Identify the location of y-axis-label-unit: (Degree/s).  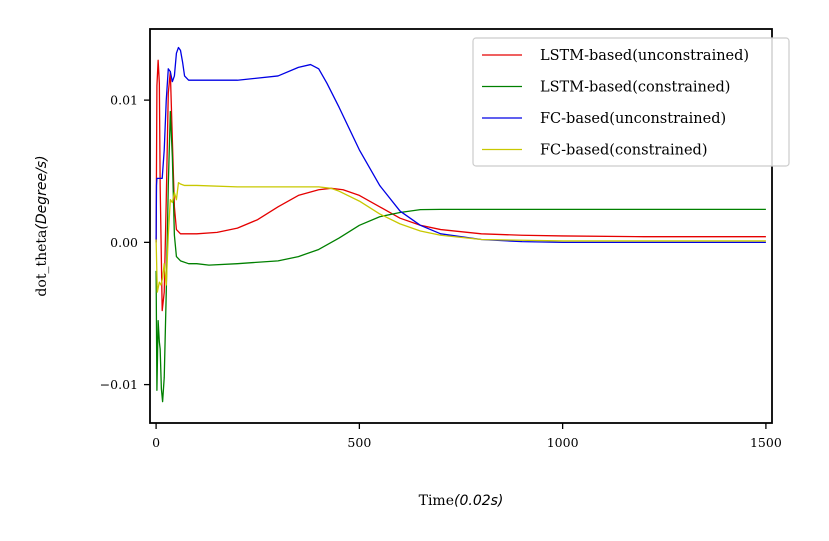
(42, 192).